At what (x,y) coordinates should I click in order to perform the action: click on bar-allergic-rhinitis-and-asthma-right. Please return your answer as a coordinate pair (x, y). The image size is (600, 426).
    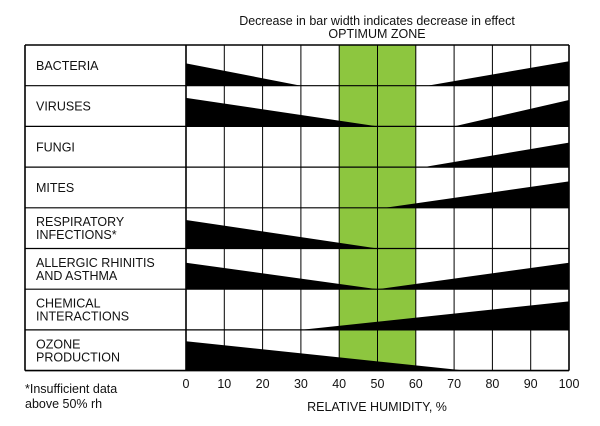
    Looking at the image, I should click on (473, 276).